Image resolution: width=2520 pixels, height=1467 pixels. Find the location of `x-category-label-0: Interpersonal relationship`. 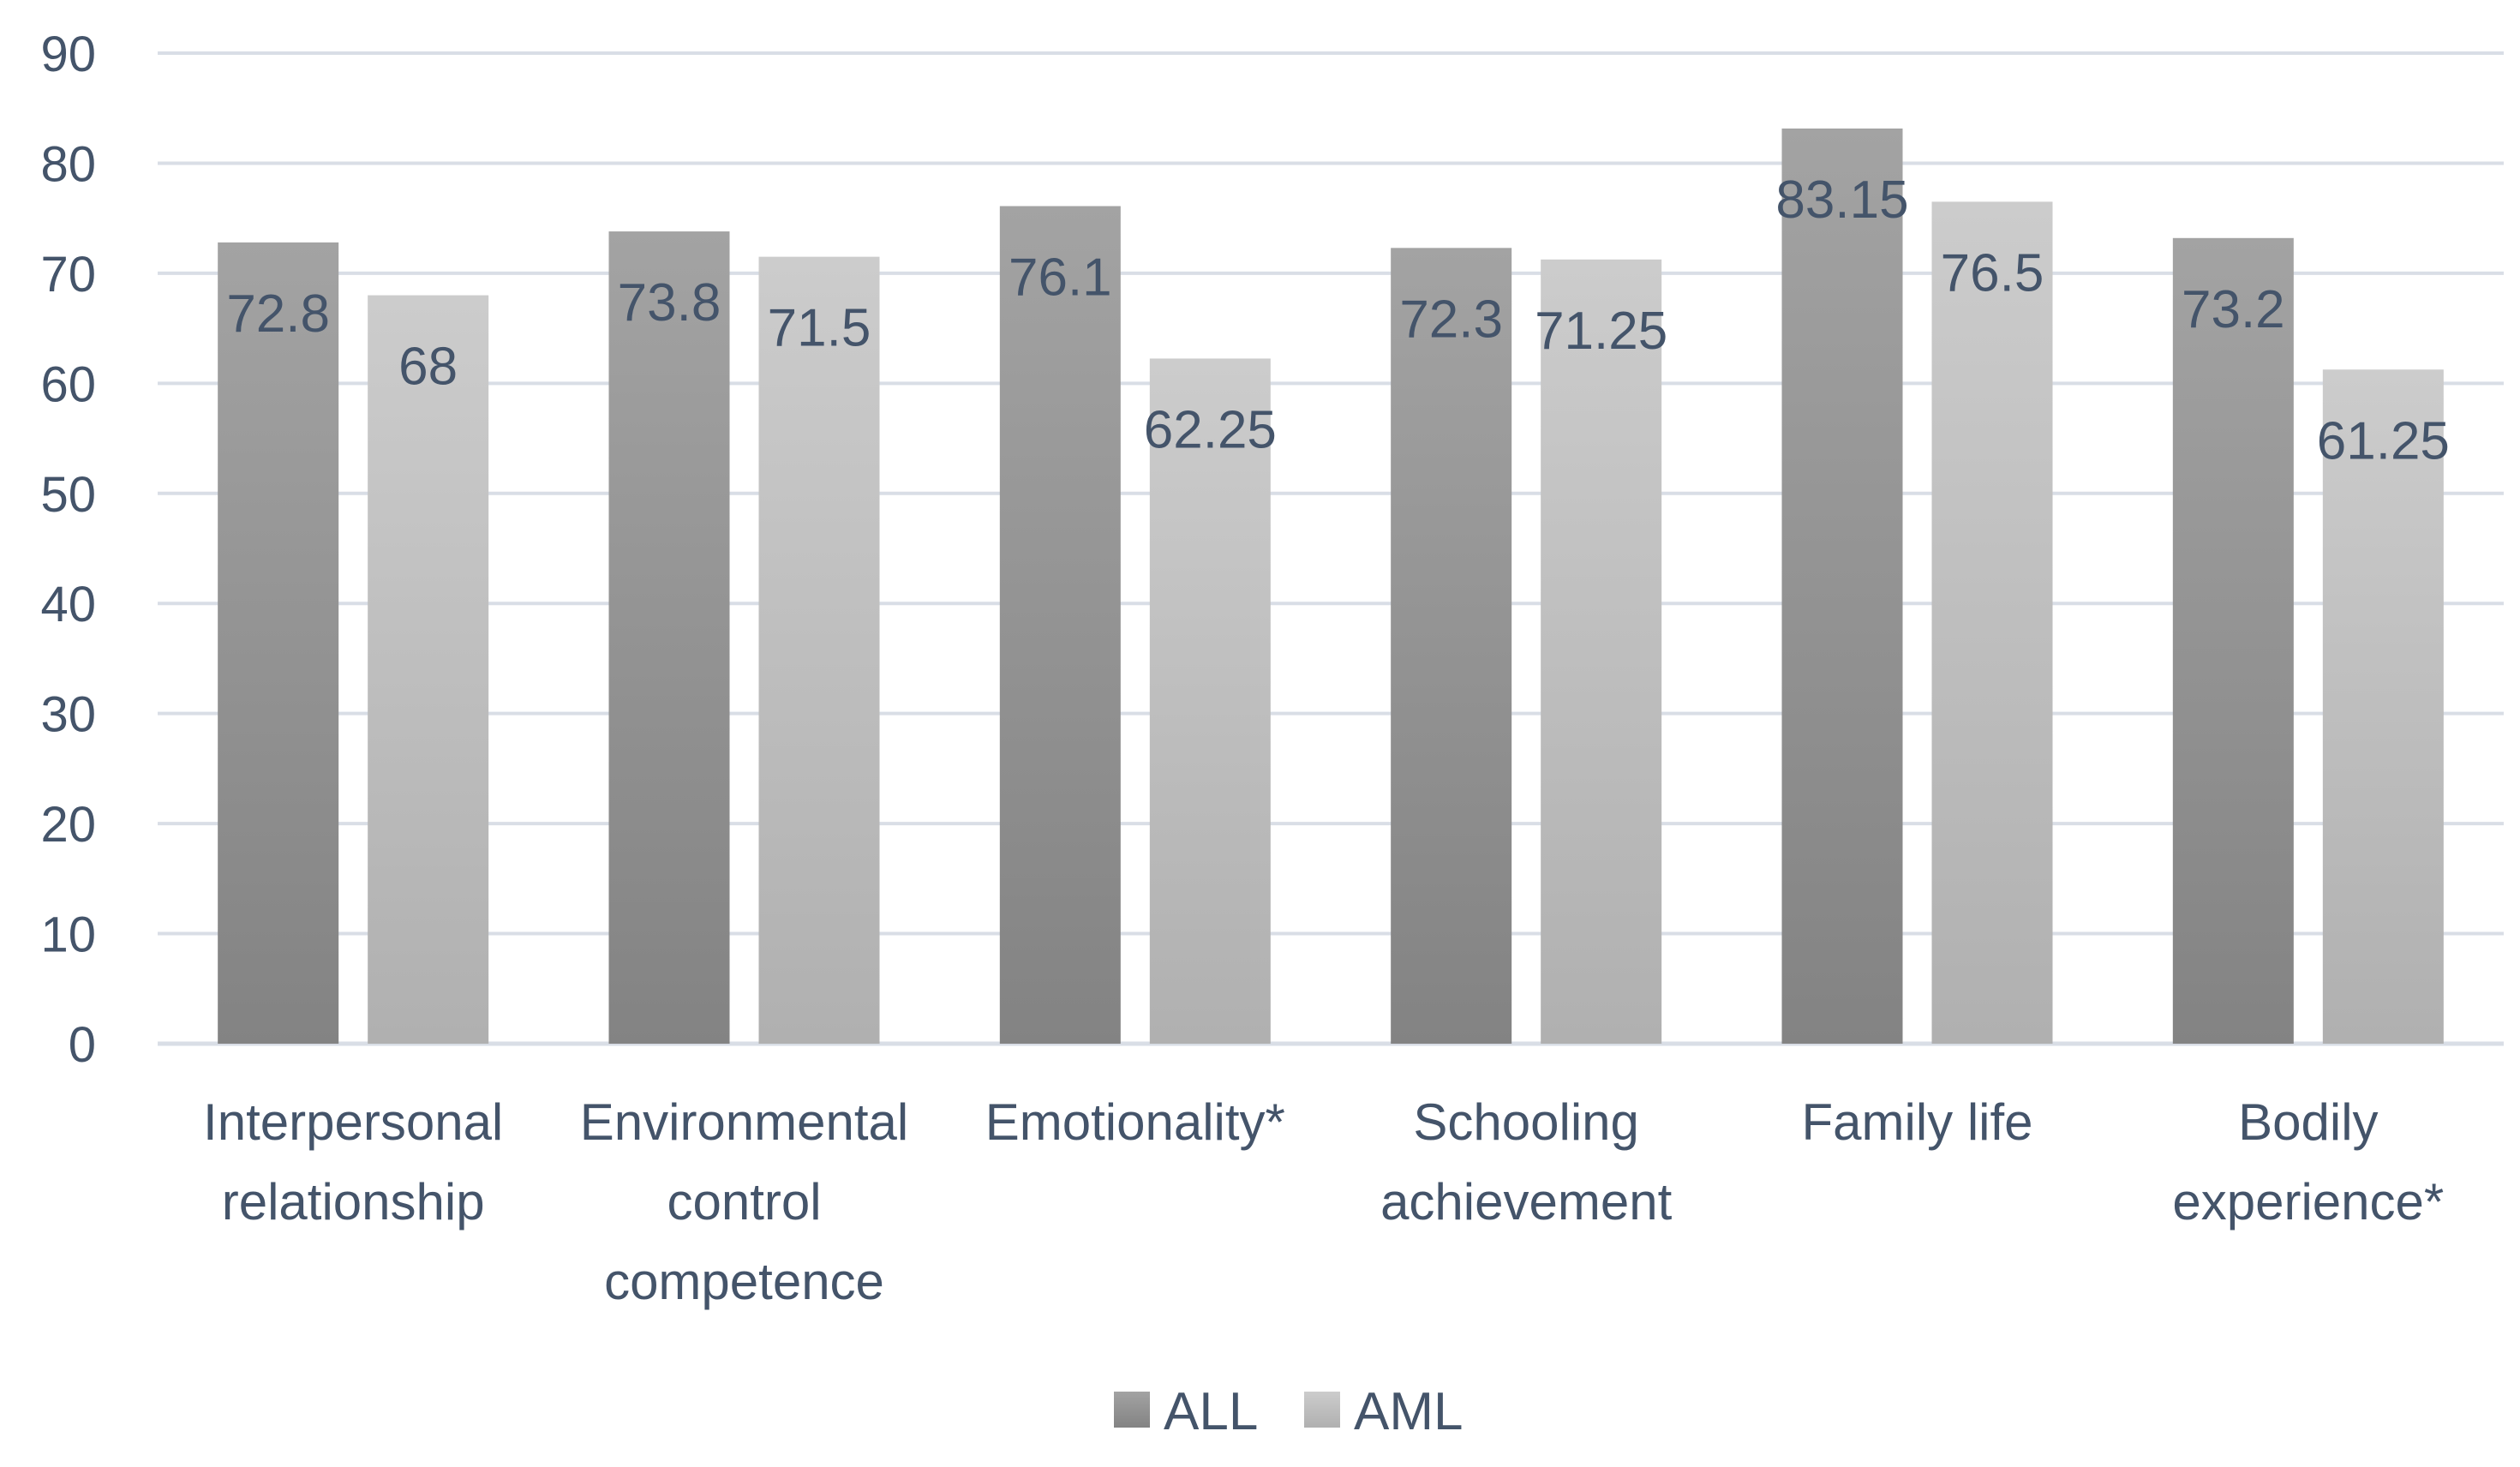

x-category-label-0: Interpersonal relationship is located at coordinates (353, 1161).